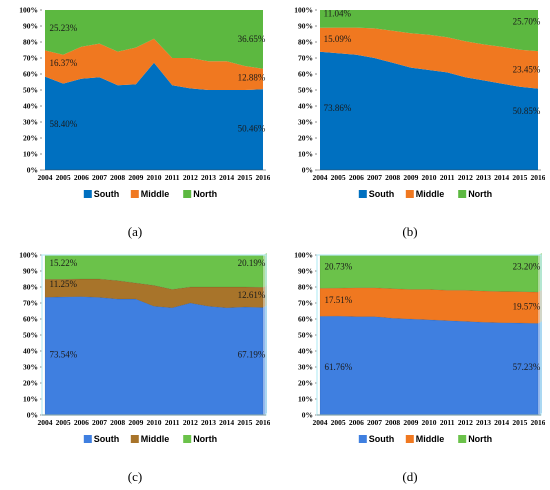  Describe the element at coordinates (429, 58) in the screenshot. I see `area-series-middle` at that location.